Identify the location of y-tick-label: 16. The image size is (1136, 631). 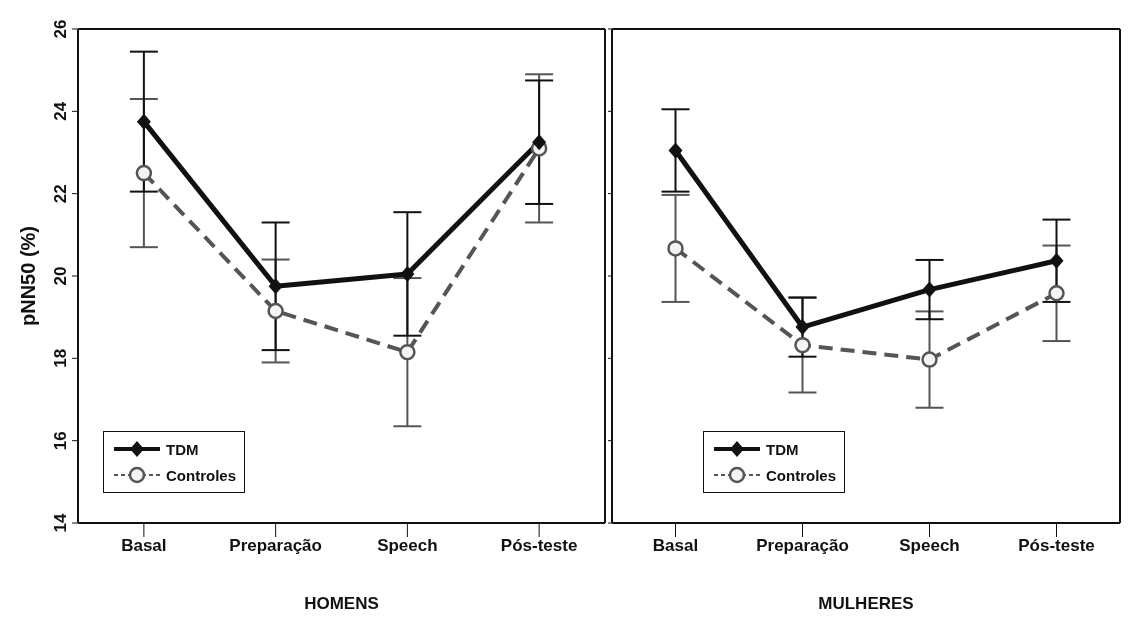
(60, 441).